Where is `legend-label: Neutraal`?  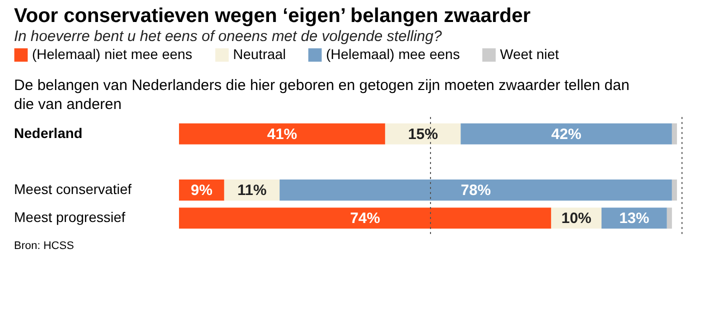
legend-label: Neutraal is located at coordinates (259, 54).